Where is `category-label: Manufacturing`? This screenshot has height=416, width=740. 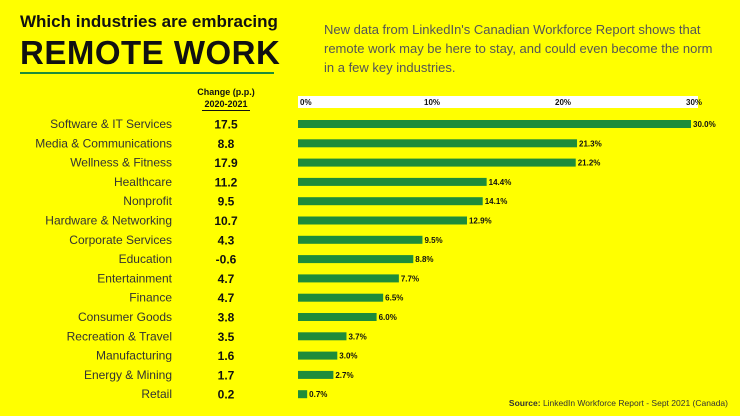
category-label: Manufacturing is located at coordinates (134, 356).